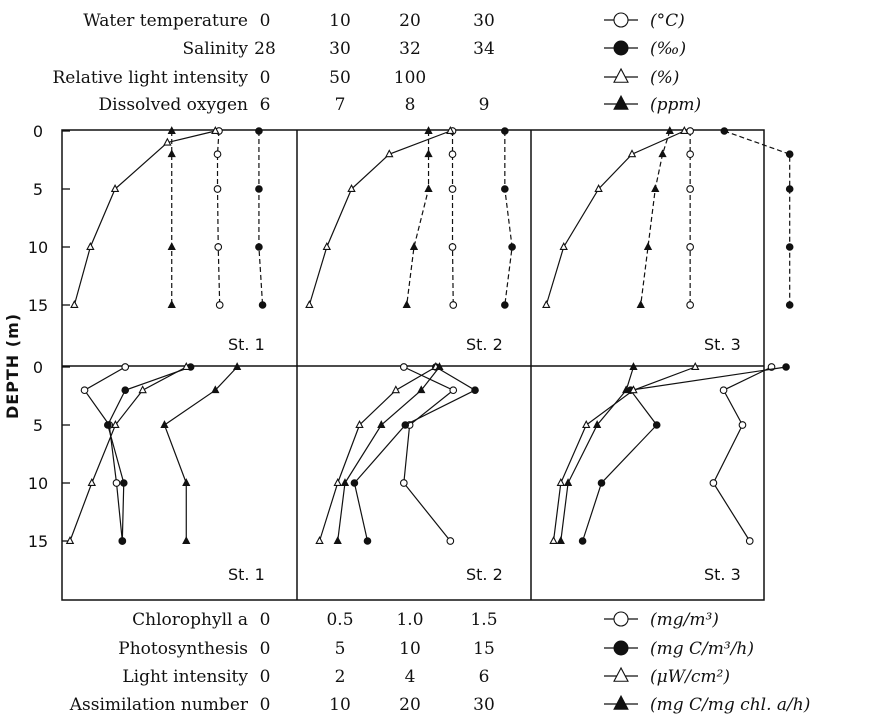 The height and width of the screenshot is (716, 882). Describe the element at coordinates (621, 102) in the screenshot. I see `legend-marker-filled-triangle-icon` at that location.